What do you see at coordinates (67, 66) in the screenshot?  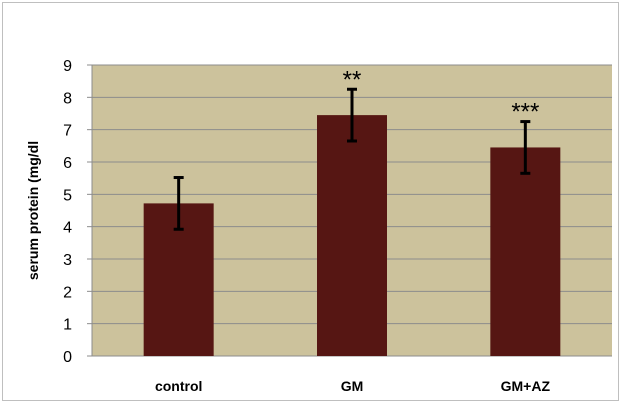 I see `y-tick-label: 9` at bounding box center [67, 66].